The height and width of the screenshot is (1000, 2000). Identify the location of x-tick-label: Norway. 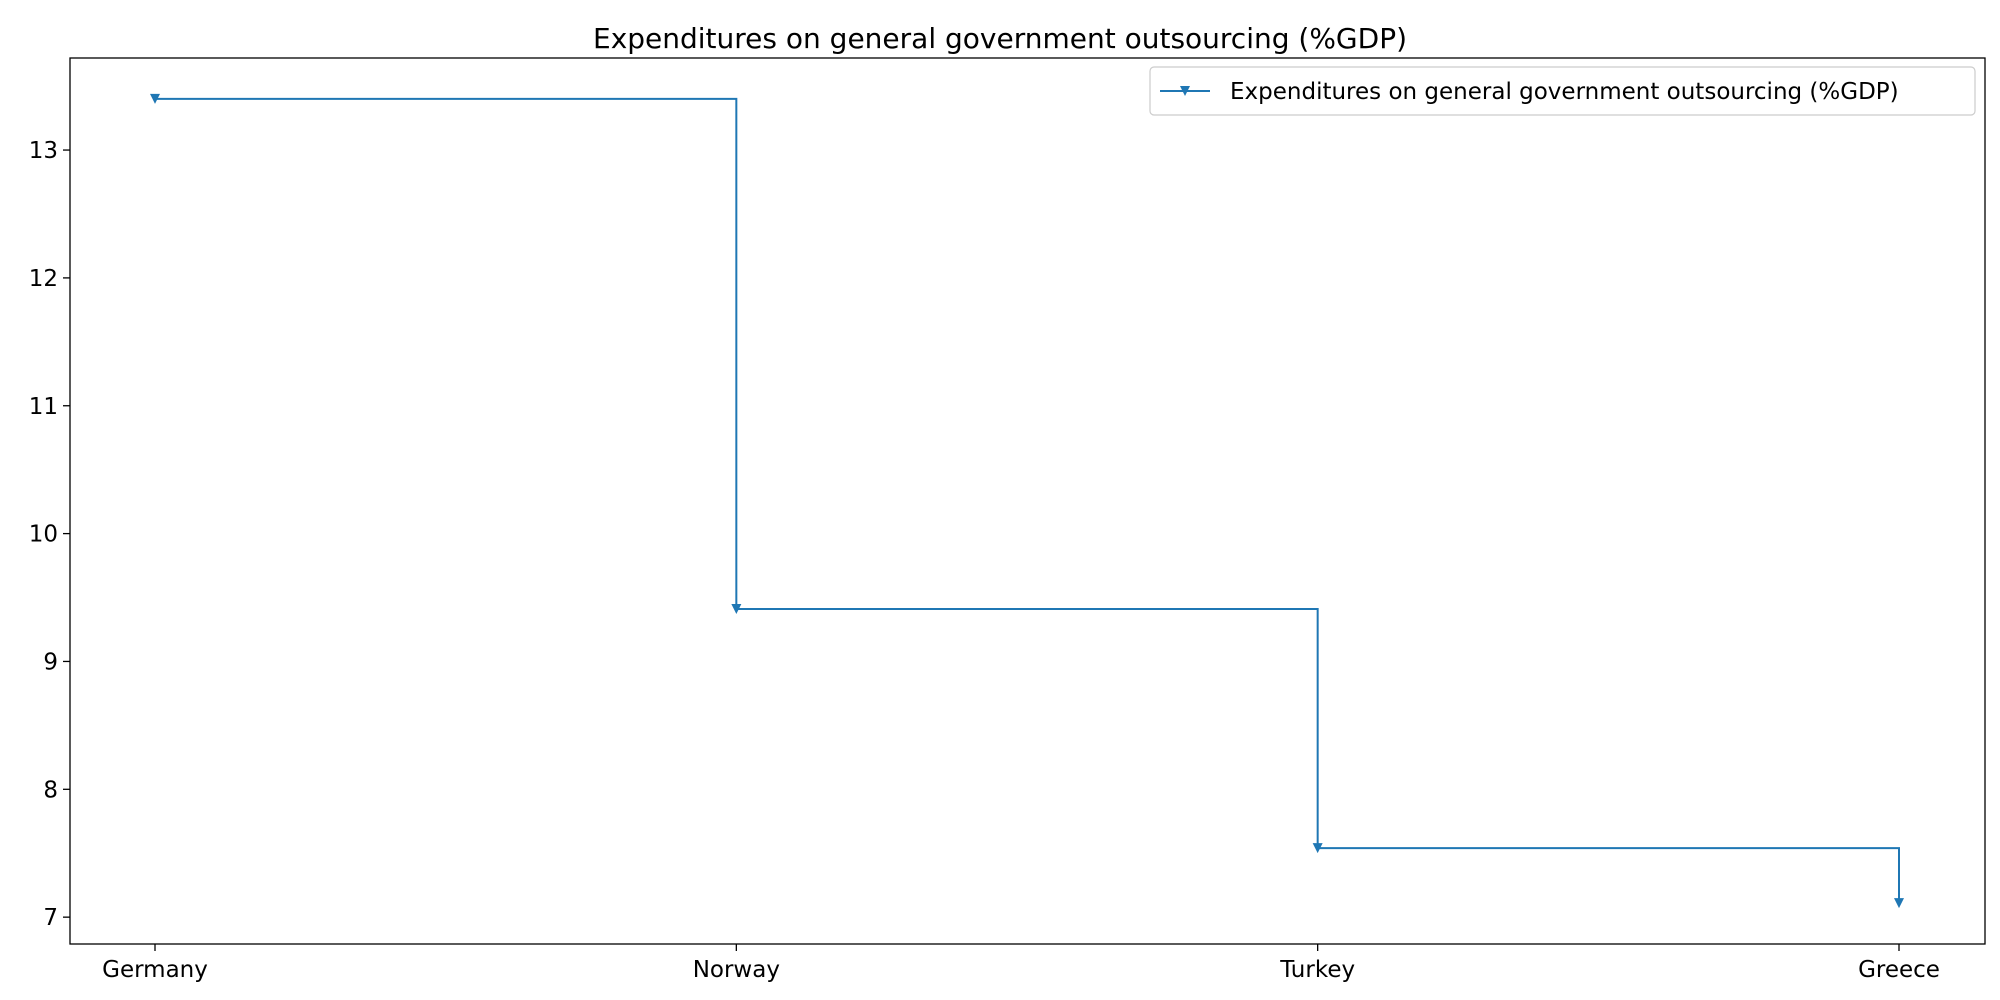
(736, 970).